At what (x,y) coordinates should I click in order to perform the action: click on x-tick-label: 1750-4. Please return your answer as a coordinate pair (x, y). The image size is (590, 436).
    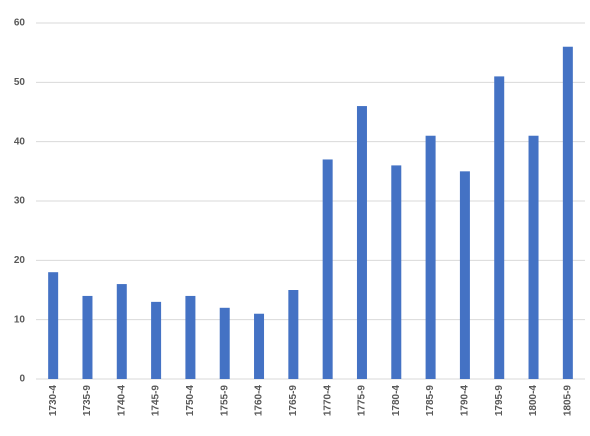
    Looking at the image, I should click on (190, 401).